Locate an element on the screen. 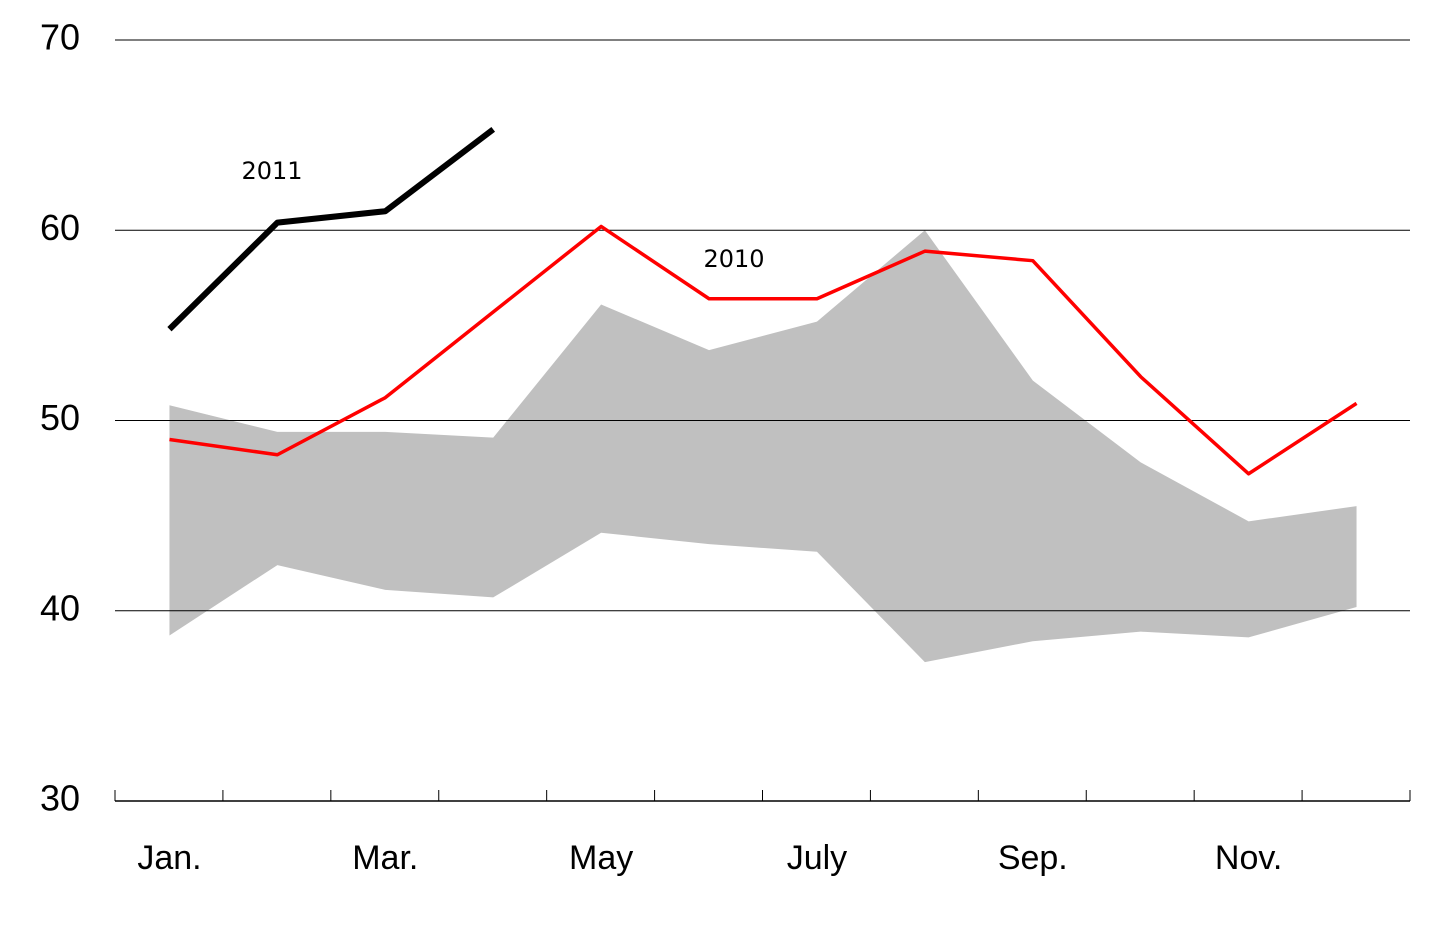 Image resolution: width=1434 pixels, height=925 pixels. y-tick-label: 30 is located at coordinates (60, 798).